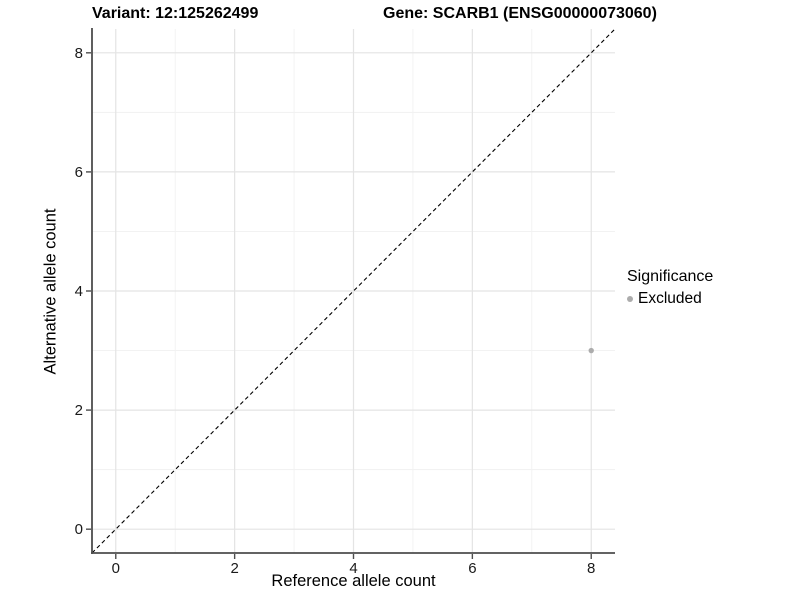 The width and height of the screenshot is (800, 600). I want to click on legend-entry-label: Excluded, so click(670, 298).